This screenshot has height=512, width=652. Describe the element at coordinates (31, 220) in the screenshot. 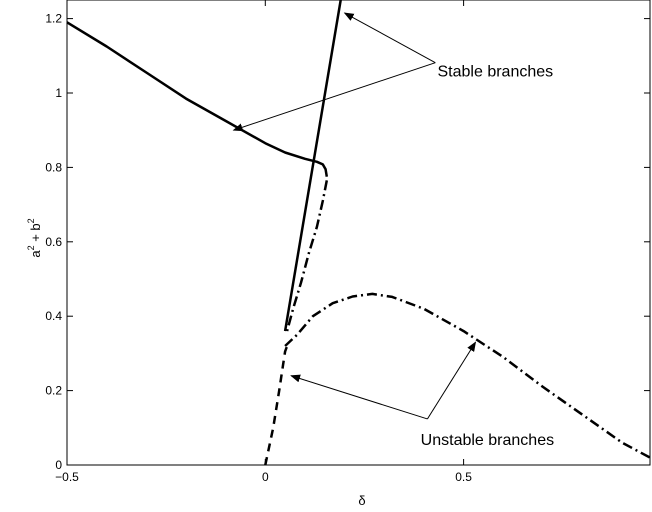

I see `y-axis-label-sup-2: 2` at that location.